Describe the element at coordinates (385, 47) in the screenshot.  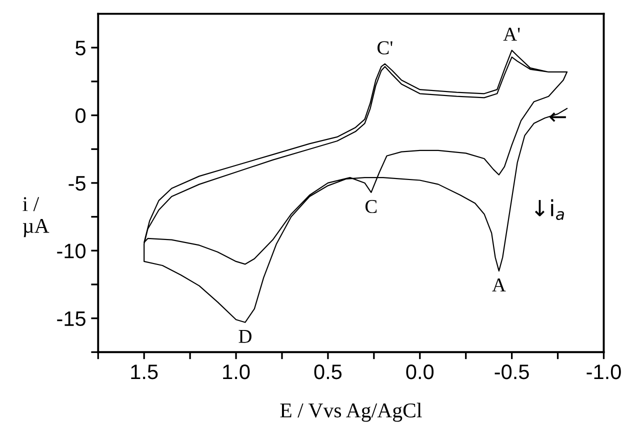
I see `annotation: C'` at that location.